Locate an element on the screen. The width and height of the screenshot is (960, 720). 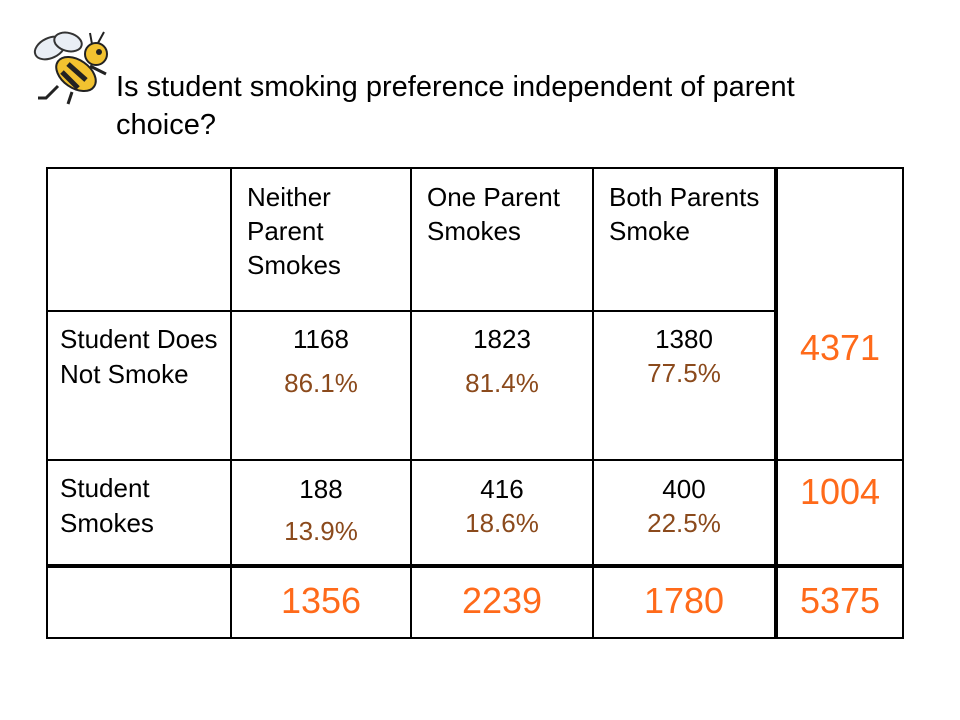
grid-line-top-right is located at coordinates (840, 168).